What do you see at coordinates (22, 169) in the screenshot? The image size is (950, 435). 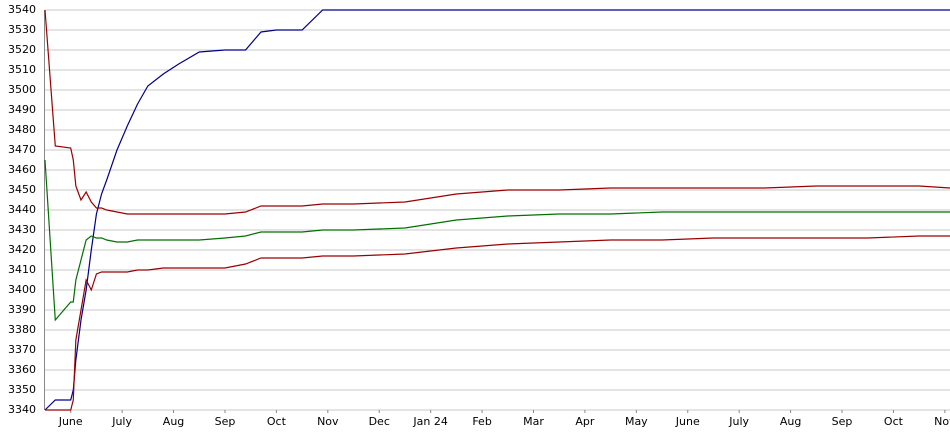 I see `y-tick-label: 3460` at bounding box center [22, 169].